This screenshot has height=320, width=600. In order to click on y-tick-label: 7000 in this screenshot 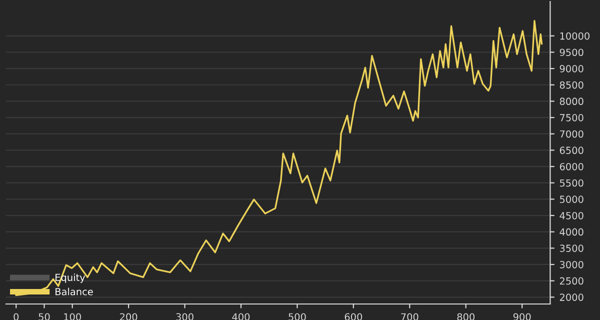, I will do `click(572, 134)`.